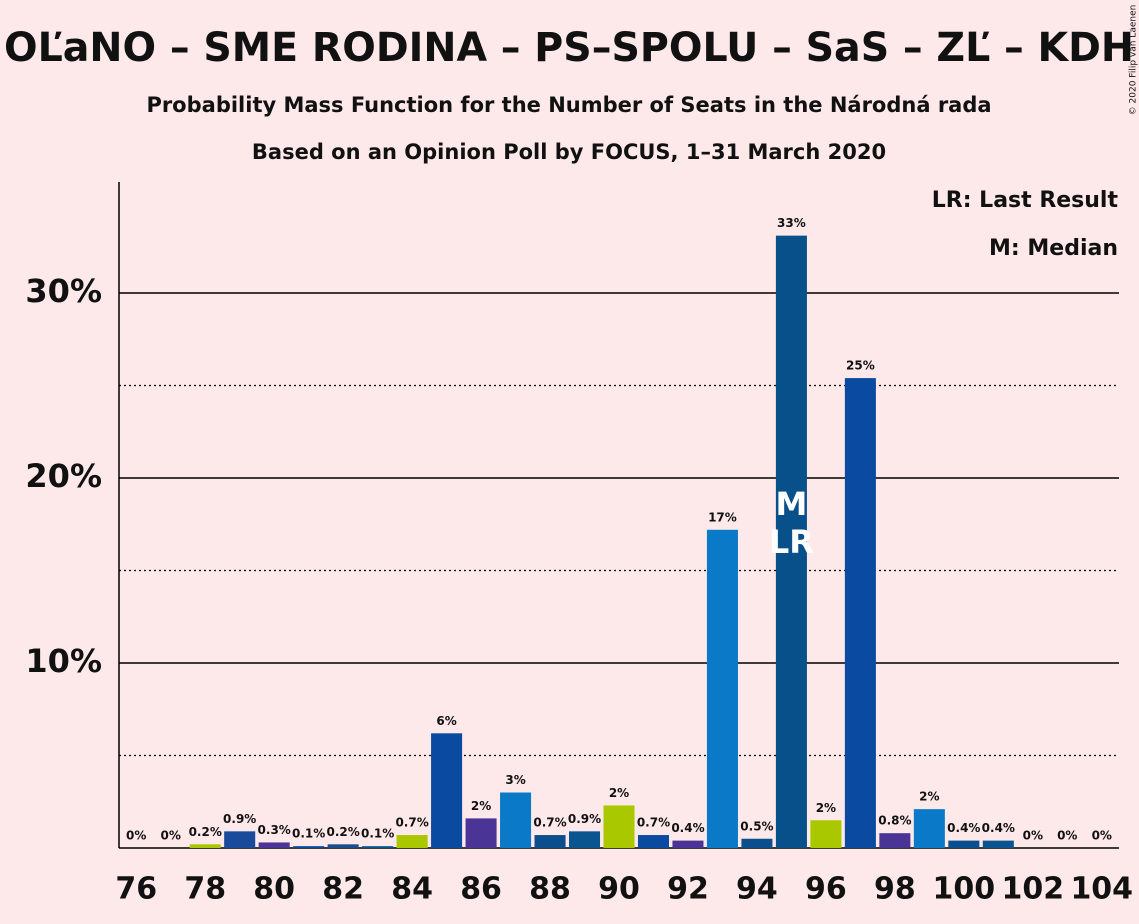  What do you see at coordinates (412, 889) in the screenshot?
I see `x-tick-label: 84` at bounding box center [412, 889].